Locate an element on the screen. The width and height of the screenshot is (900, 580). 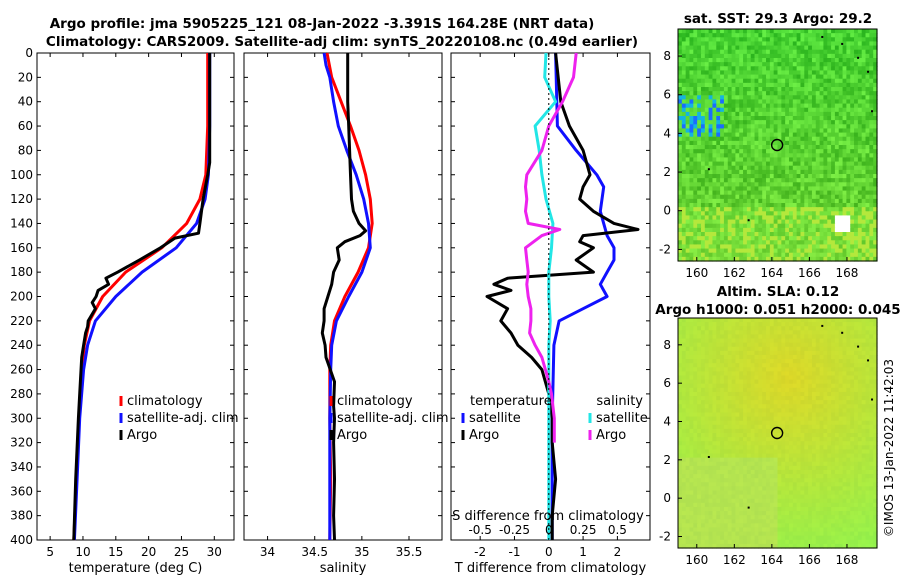
y-tick-label: 380 is located at coordinates (21, 516).